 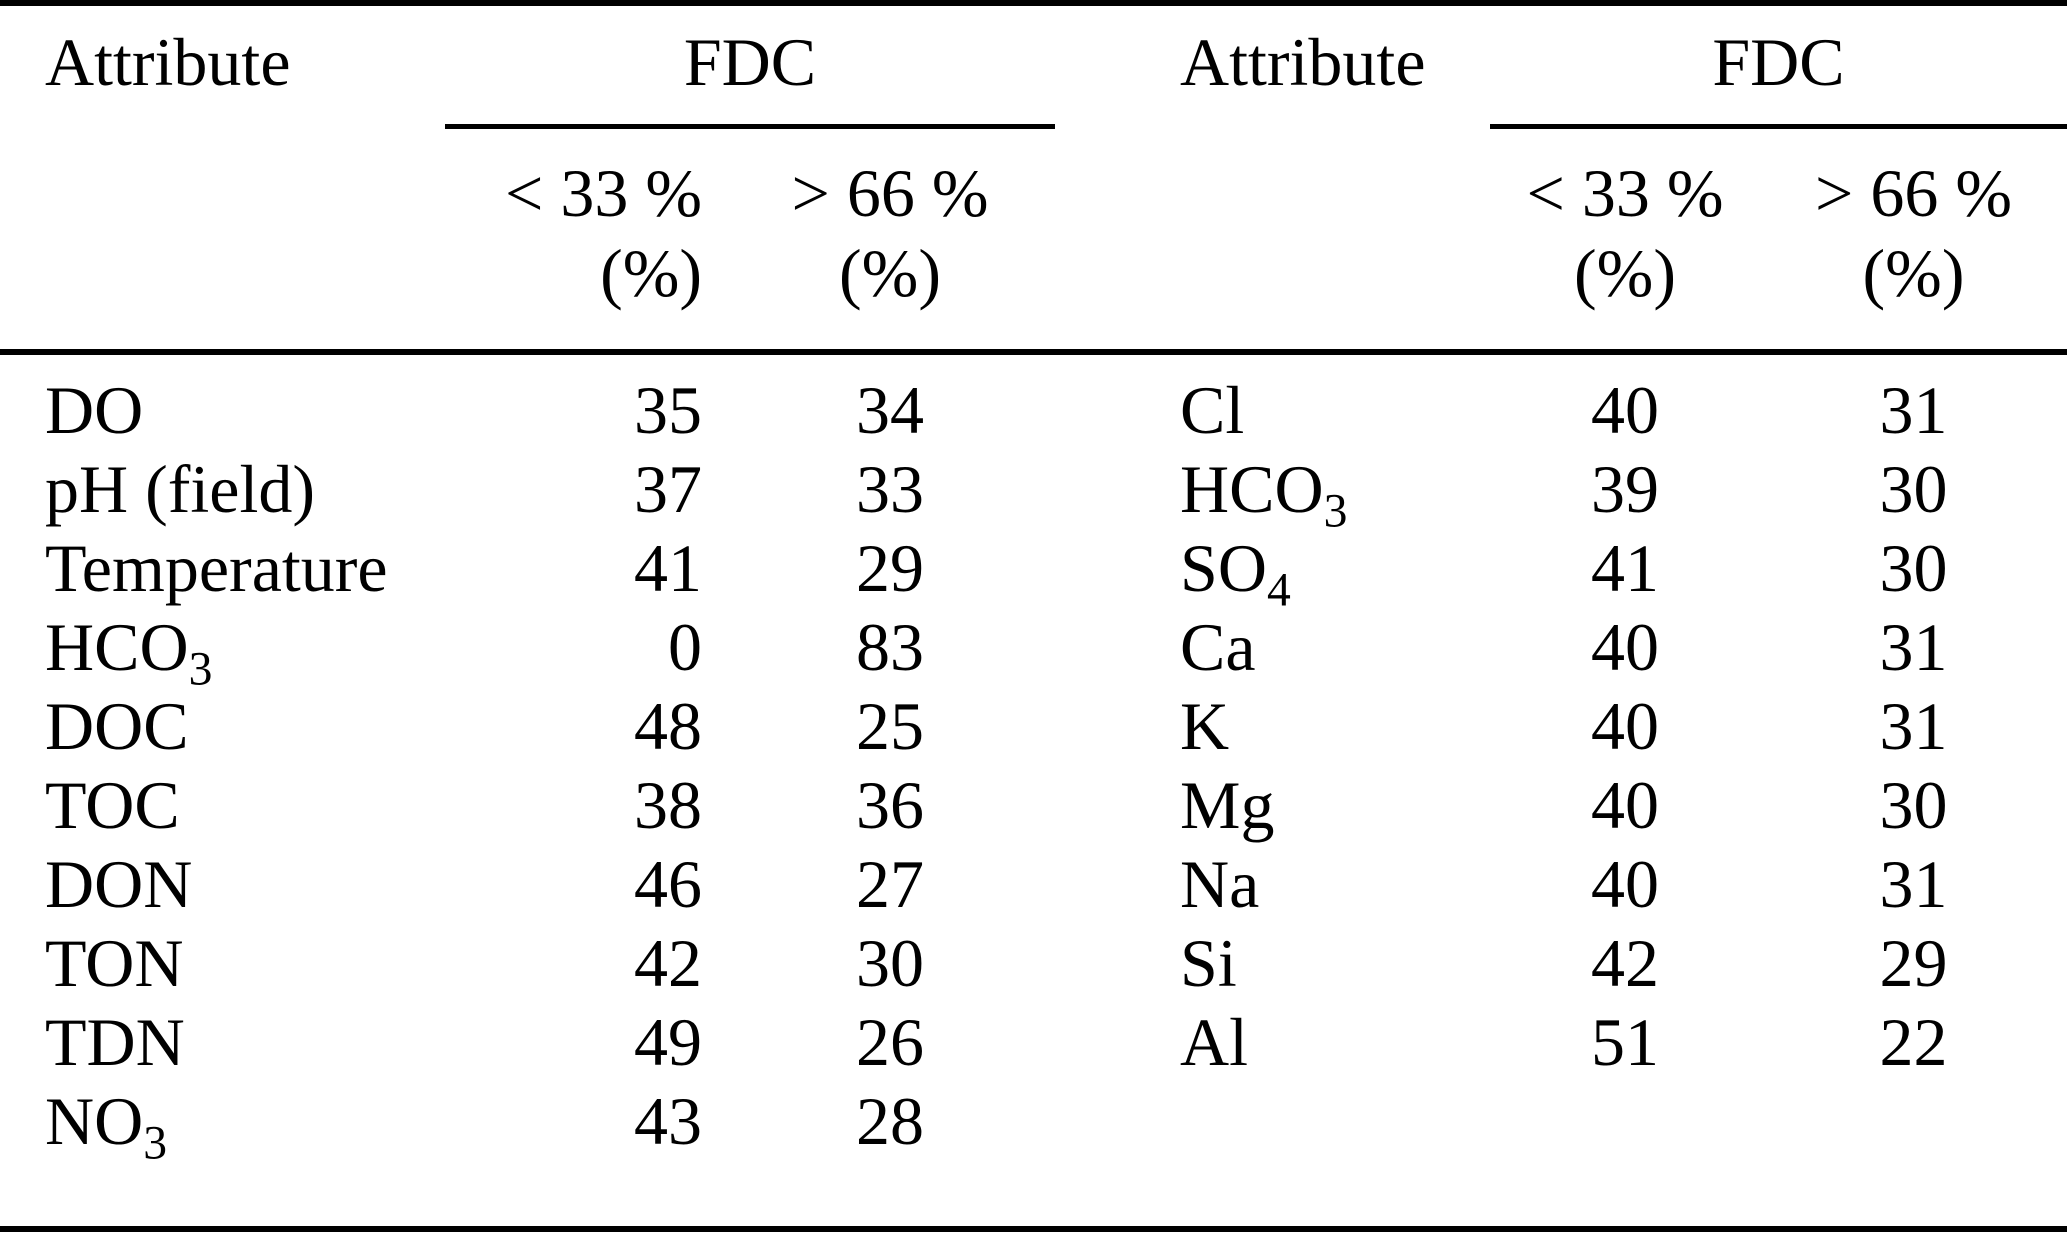 I want to click on attribute-cell: NO3, so click(x=222, y=1124).